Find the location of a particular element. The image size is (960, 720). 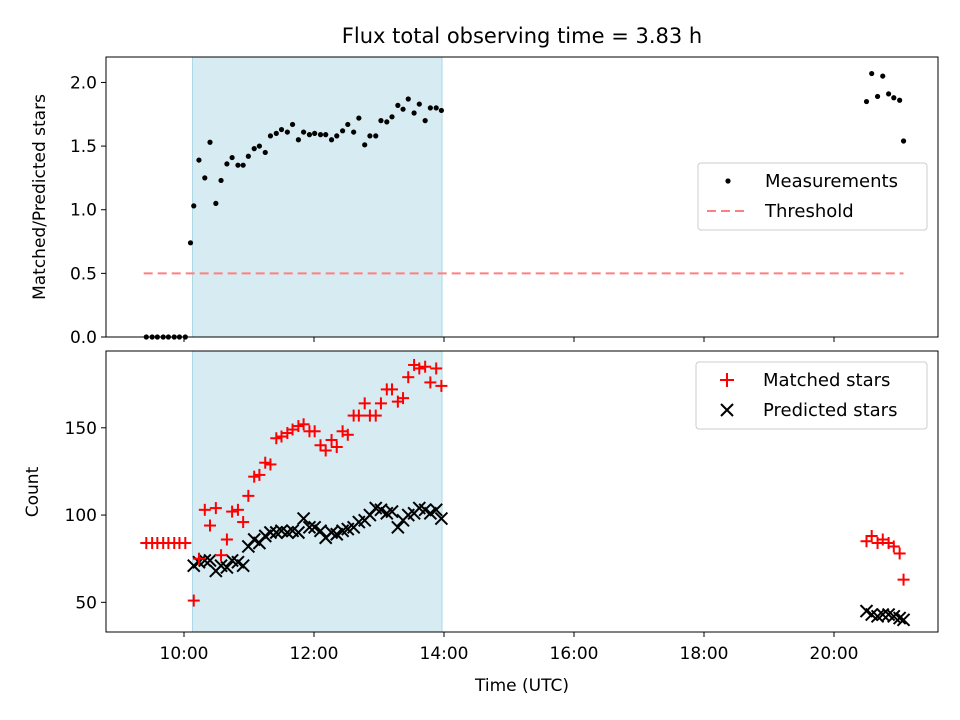

legend-threshold-label: Threshold is located at coordinates (809, 211).